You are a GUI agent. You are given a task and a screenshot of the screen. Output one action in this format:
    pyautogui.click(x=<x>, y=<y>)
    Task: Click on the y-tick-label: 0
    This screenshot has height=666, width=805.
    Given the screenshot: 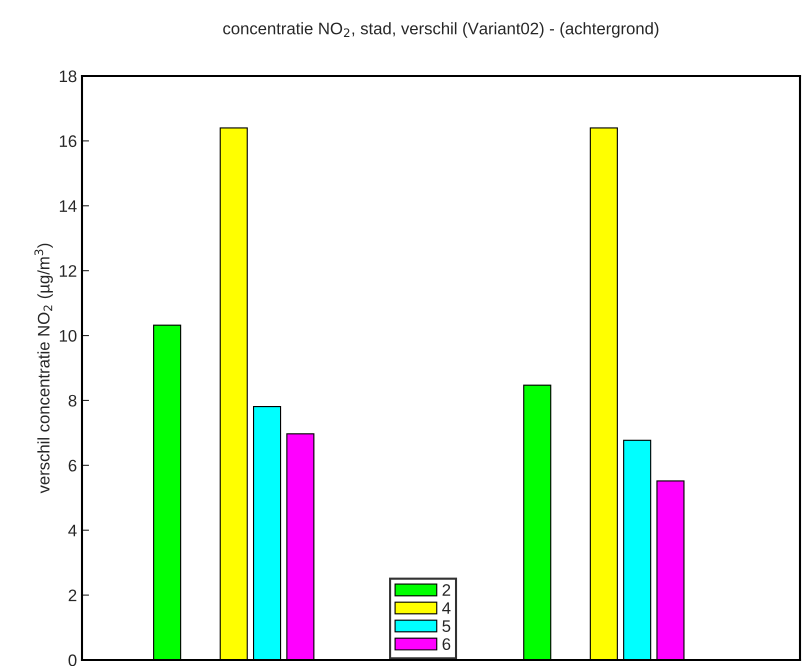 What is the action you would take?
    pyautogui.click(x=72, y=660)
    